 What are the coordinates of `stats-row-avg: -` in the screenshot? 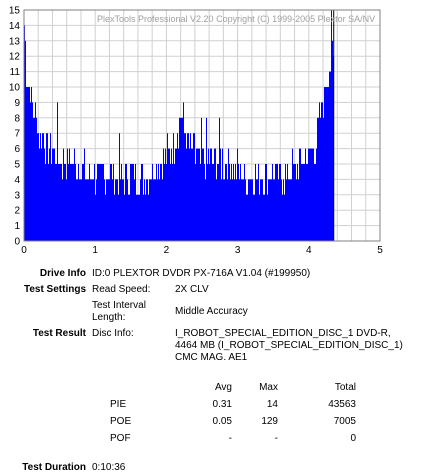 It's located at (230, 438).